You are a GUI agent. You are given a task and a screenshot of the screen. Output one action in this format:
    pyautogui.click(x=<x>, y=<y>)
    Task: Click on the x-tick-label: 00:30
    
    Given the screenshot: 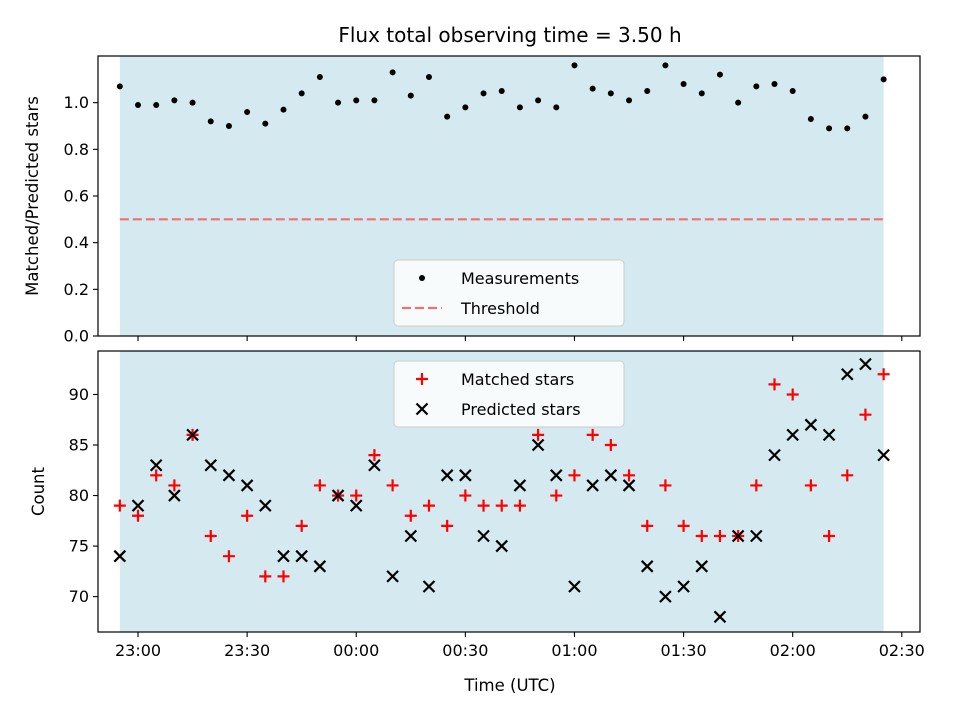 What is the action you would take?
    pyautogui.click(x=465, y=650)
    